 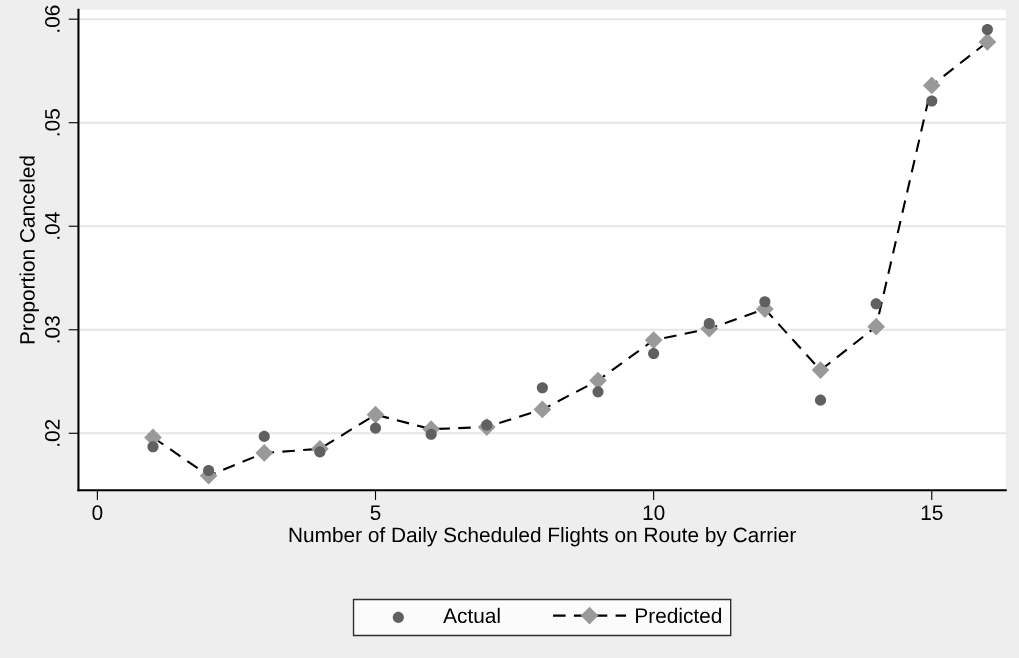 I want to click on y-tick-label: .05, so click(x=52, y=122).